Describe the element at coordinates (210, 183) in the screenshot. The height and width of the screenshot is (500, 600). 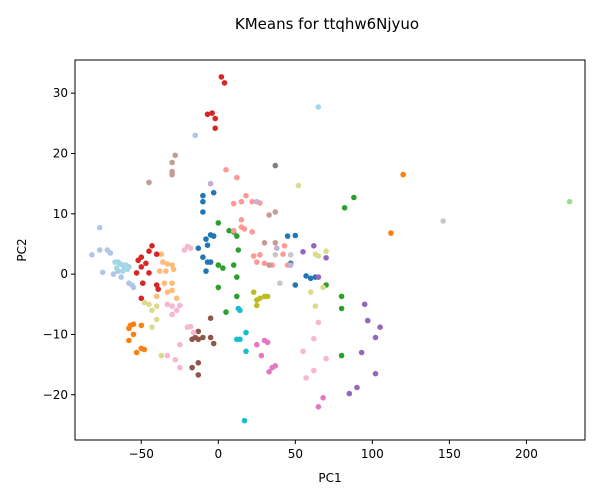
I see `cluster-9-point` at that location.